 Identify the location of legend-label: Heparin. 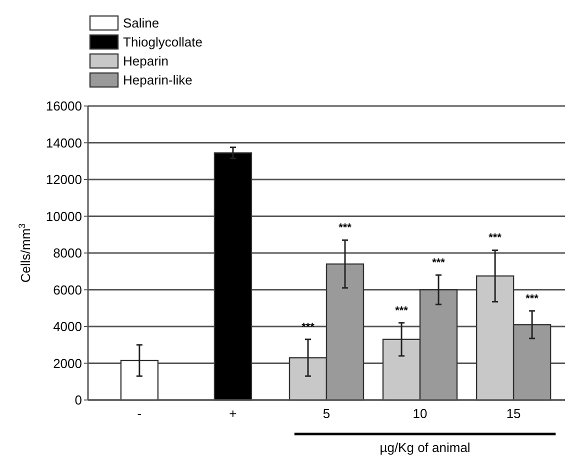
(146, 61).